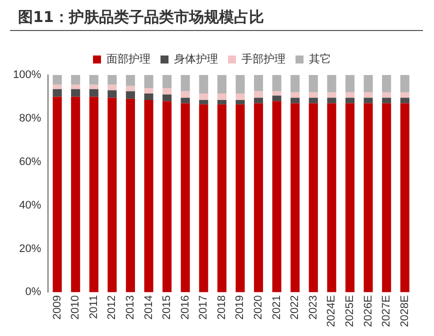  What do you see at coordinates (57, 307) in the screenshot?
I see `x-tick-label: 2009` at bounding box center [57, 307].